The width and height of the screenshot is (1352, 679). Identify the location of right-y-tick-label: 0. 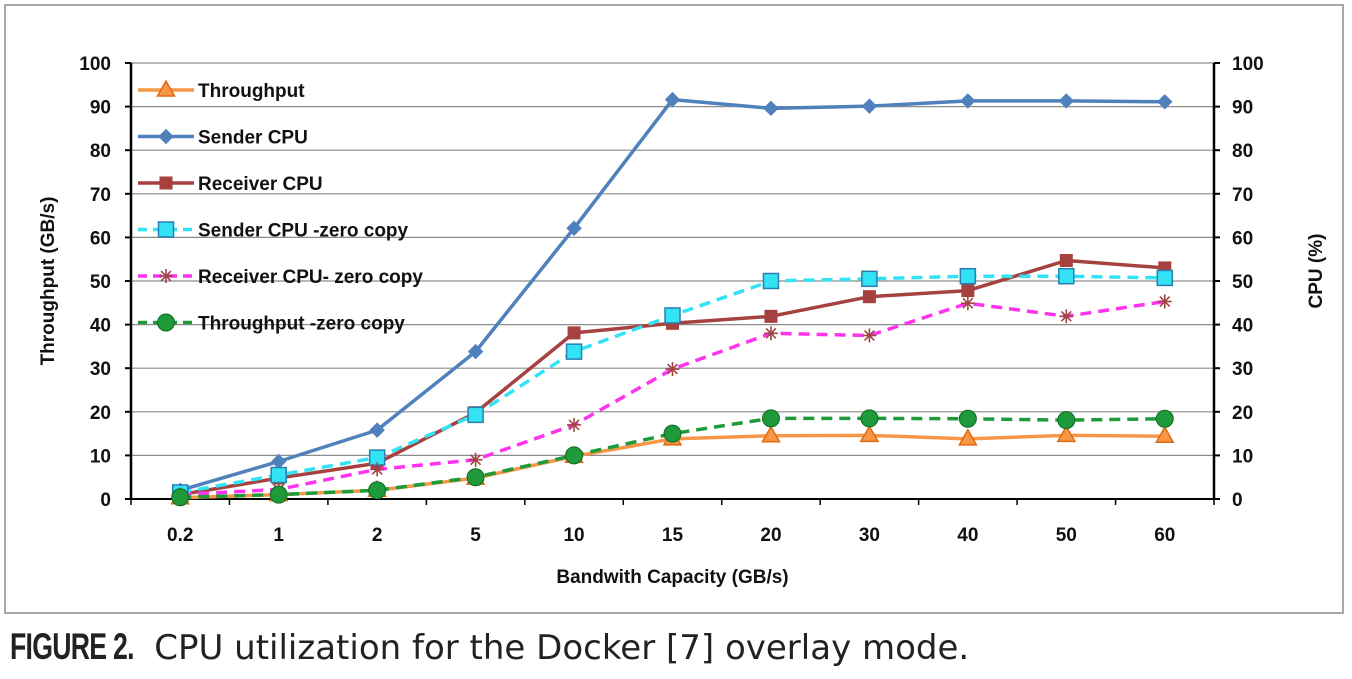
(1237, 500).